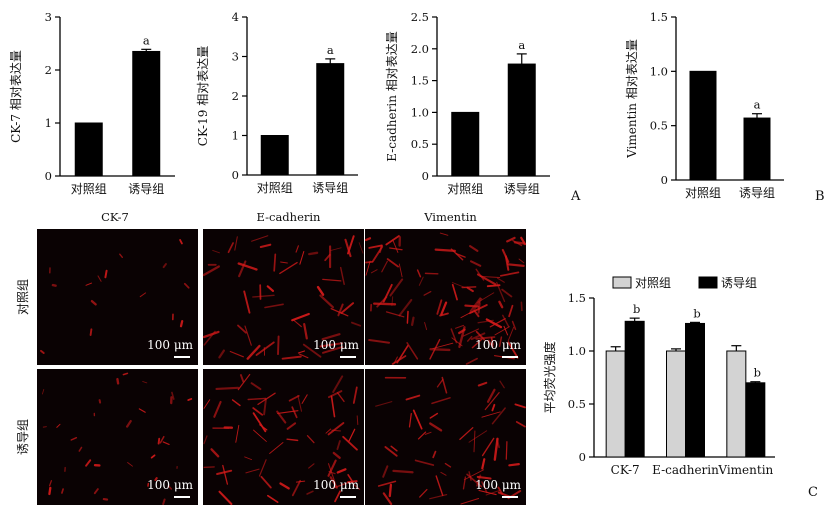 The image size is (838, 516). What do you see at coordinates (16, 96) in the screenshot?
I see `y-axis-label: CK-7 相对表达量` at bounding box center [16, 96].